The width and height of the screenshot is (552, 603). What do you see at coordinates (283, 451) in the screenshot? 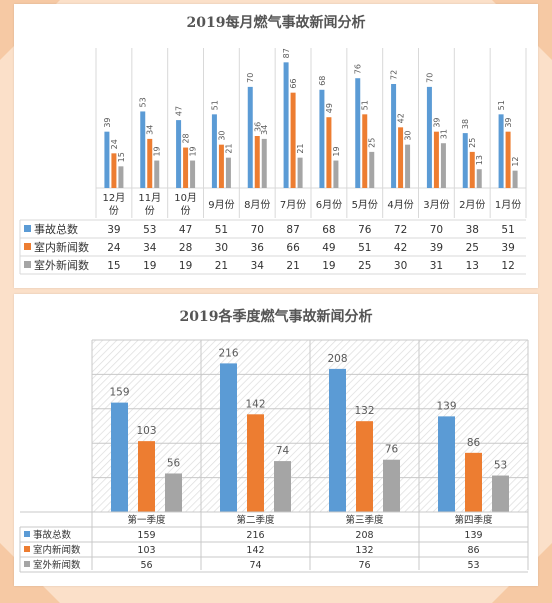
I see `data-label: 74` at bounding box center [283, 451].